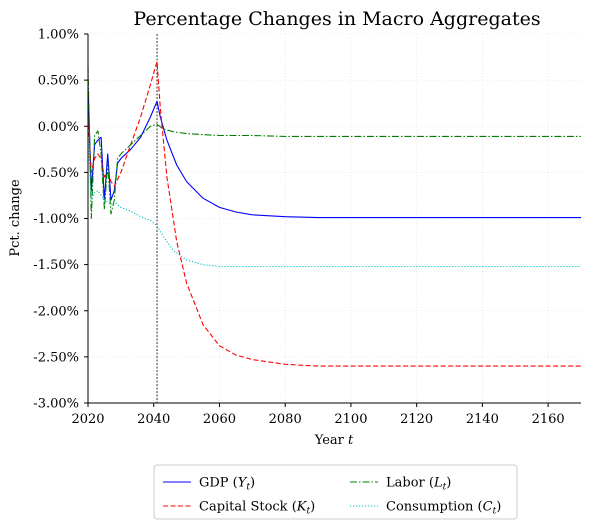 The height and width of the screenshot is (530, 594). What do you see at coordinates (87, 419) in the screenshot?
I see `x-tick-label: 2020` at bounding box center [87, 419].